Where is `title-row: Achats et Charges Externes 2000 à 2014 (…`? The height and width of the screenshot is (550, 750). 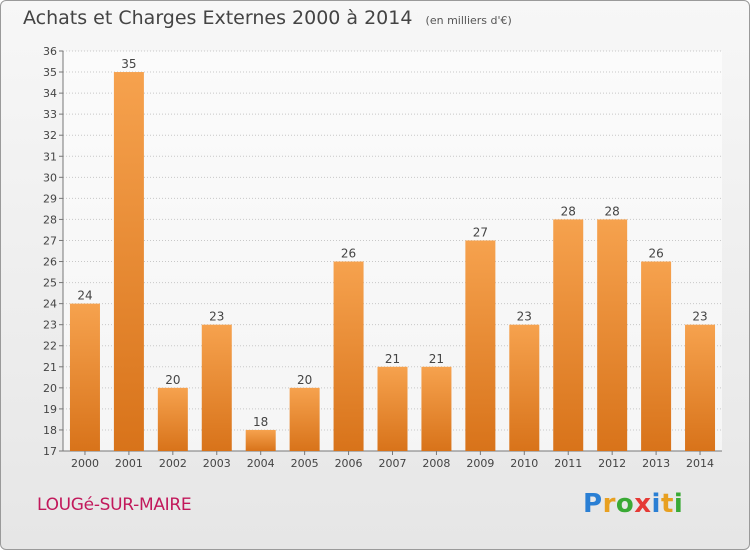 title-row: Achats et Charges Externes 2000 à 2014 (… is located at coordinates (267, 18).